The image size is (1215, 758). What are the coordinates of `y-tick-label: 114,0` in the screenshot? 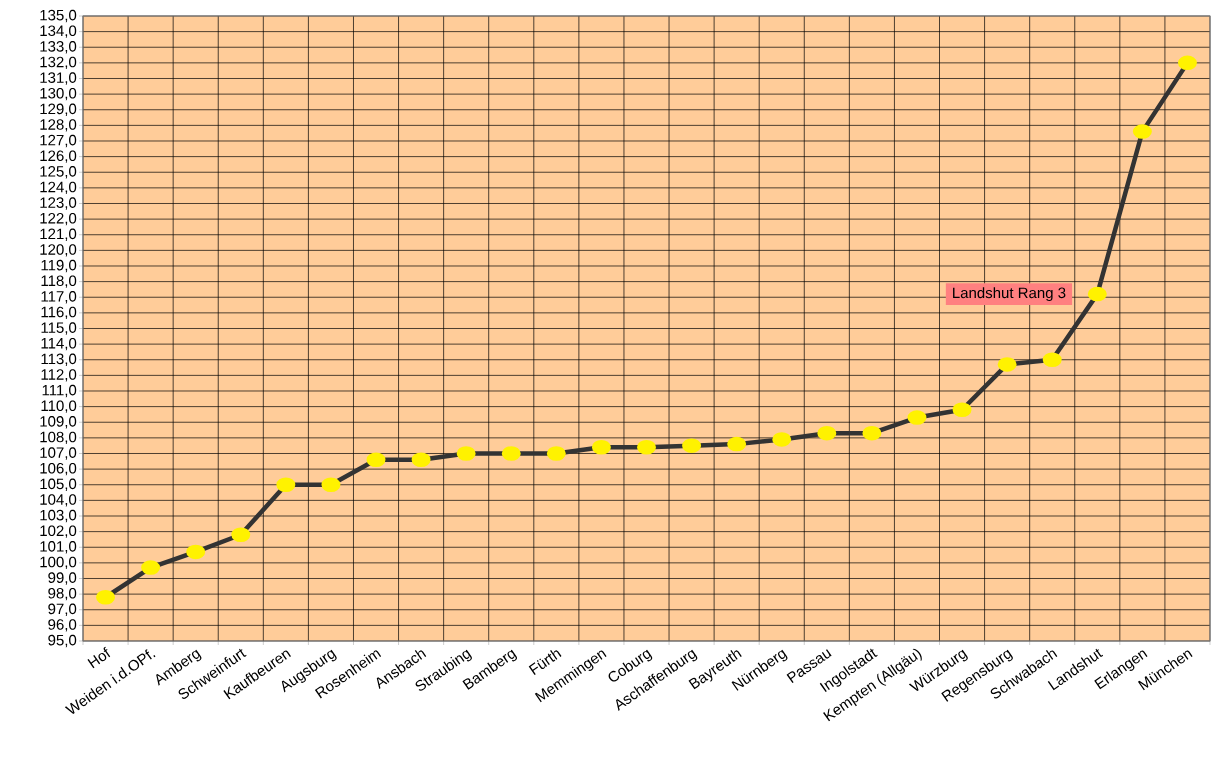 It's located at (59, 344).